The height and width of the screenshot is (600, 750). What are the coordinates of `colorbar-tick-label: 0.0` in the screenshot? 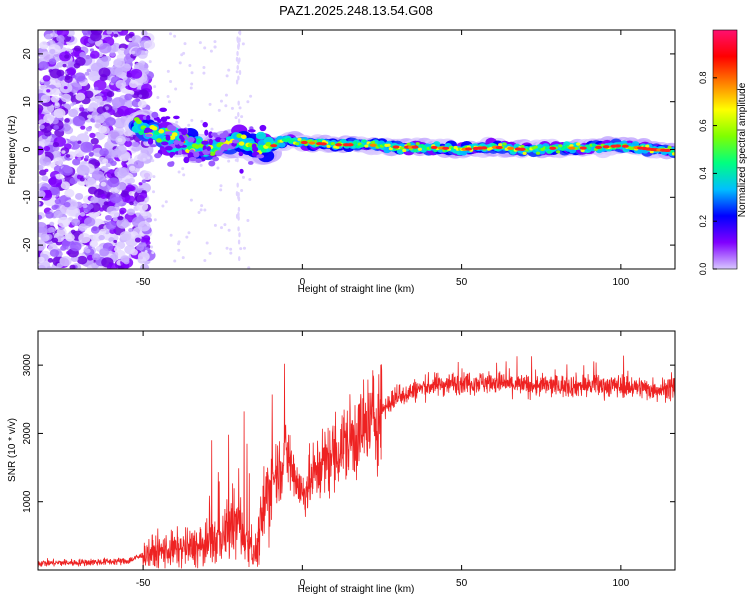 It's located at (703, 269).